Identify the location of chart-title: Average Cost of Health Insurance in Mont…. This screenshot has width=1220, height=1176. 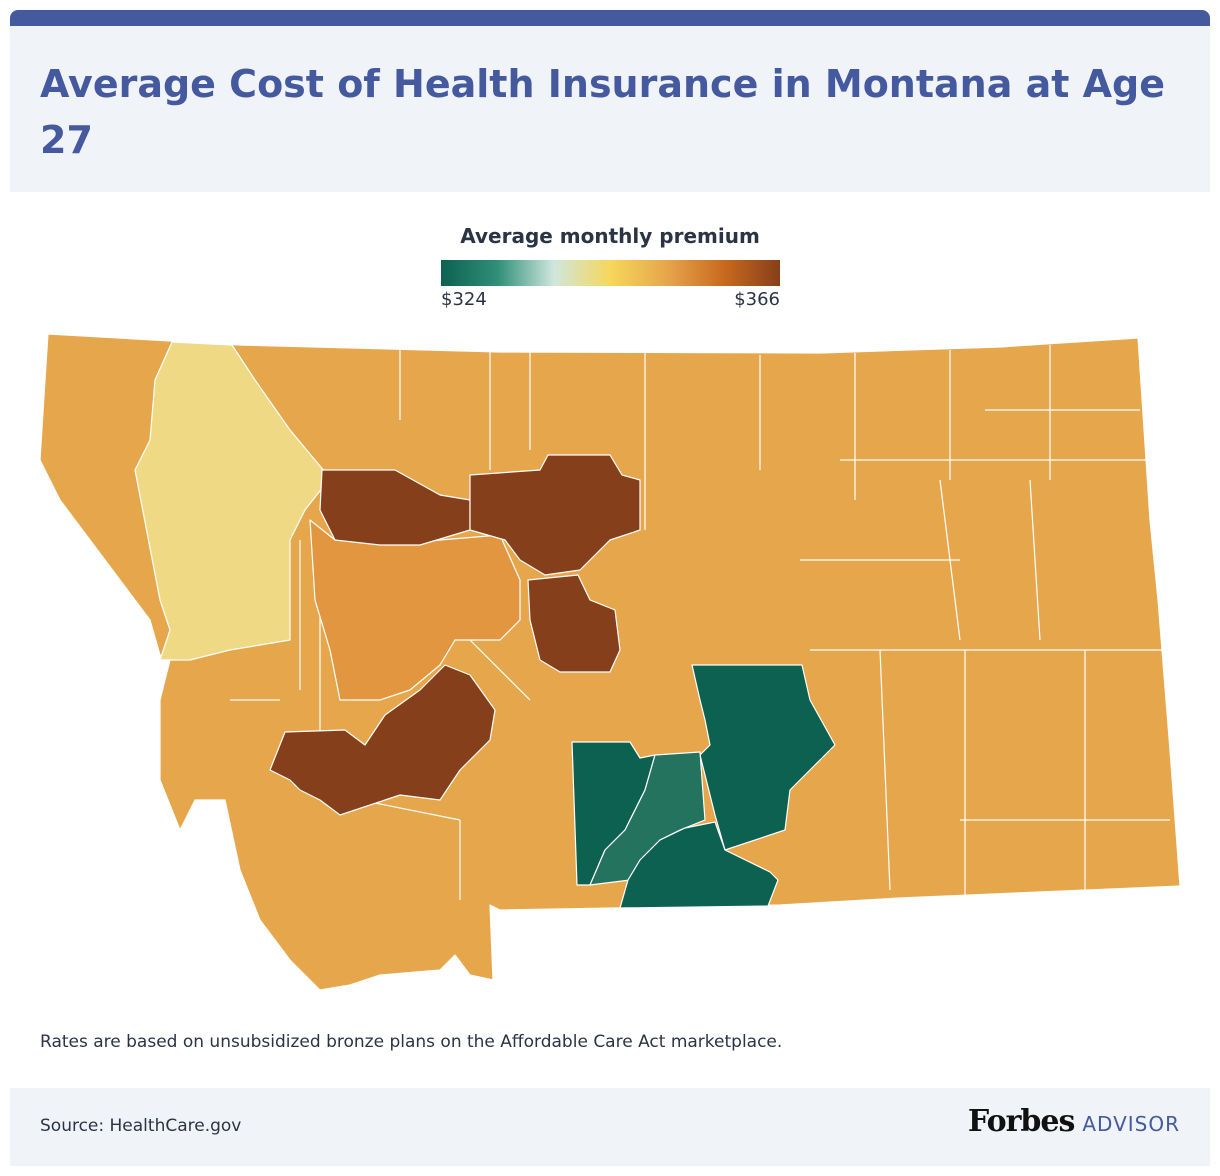
(603, 112).